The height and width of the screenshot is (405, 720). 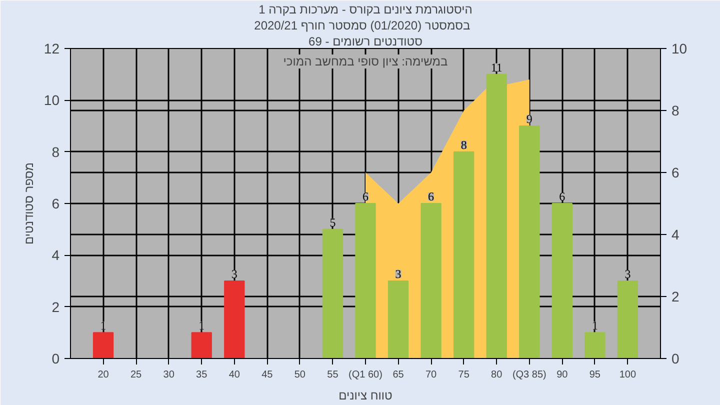 I want to click on x-tick-label: 65, so click(x=398, y=375).